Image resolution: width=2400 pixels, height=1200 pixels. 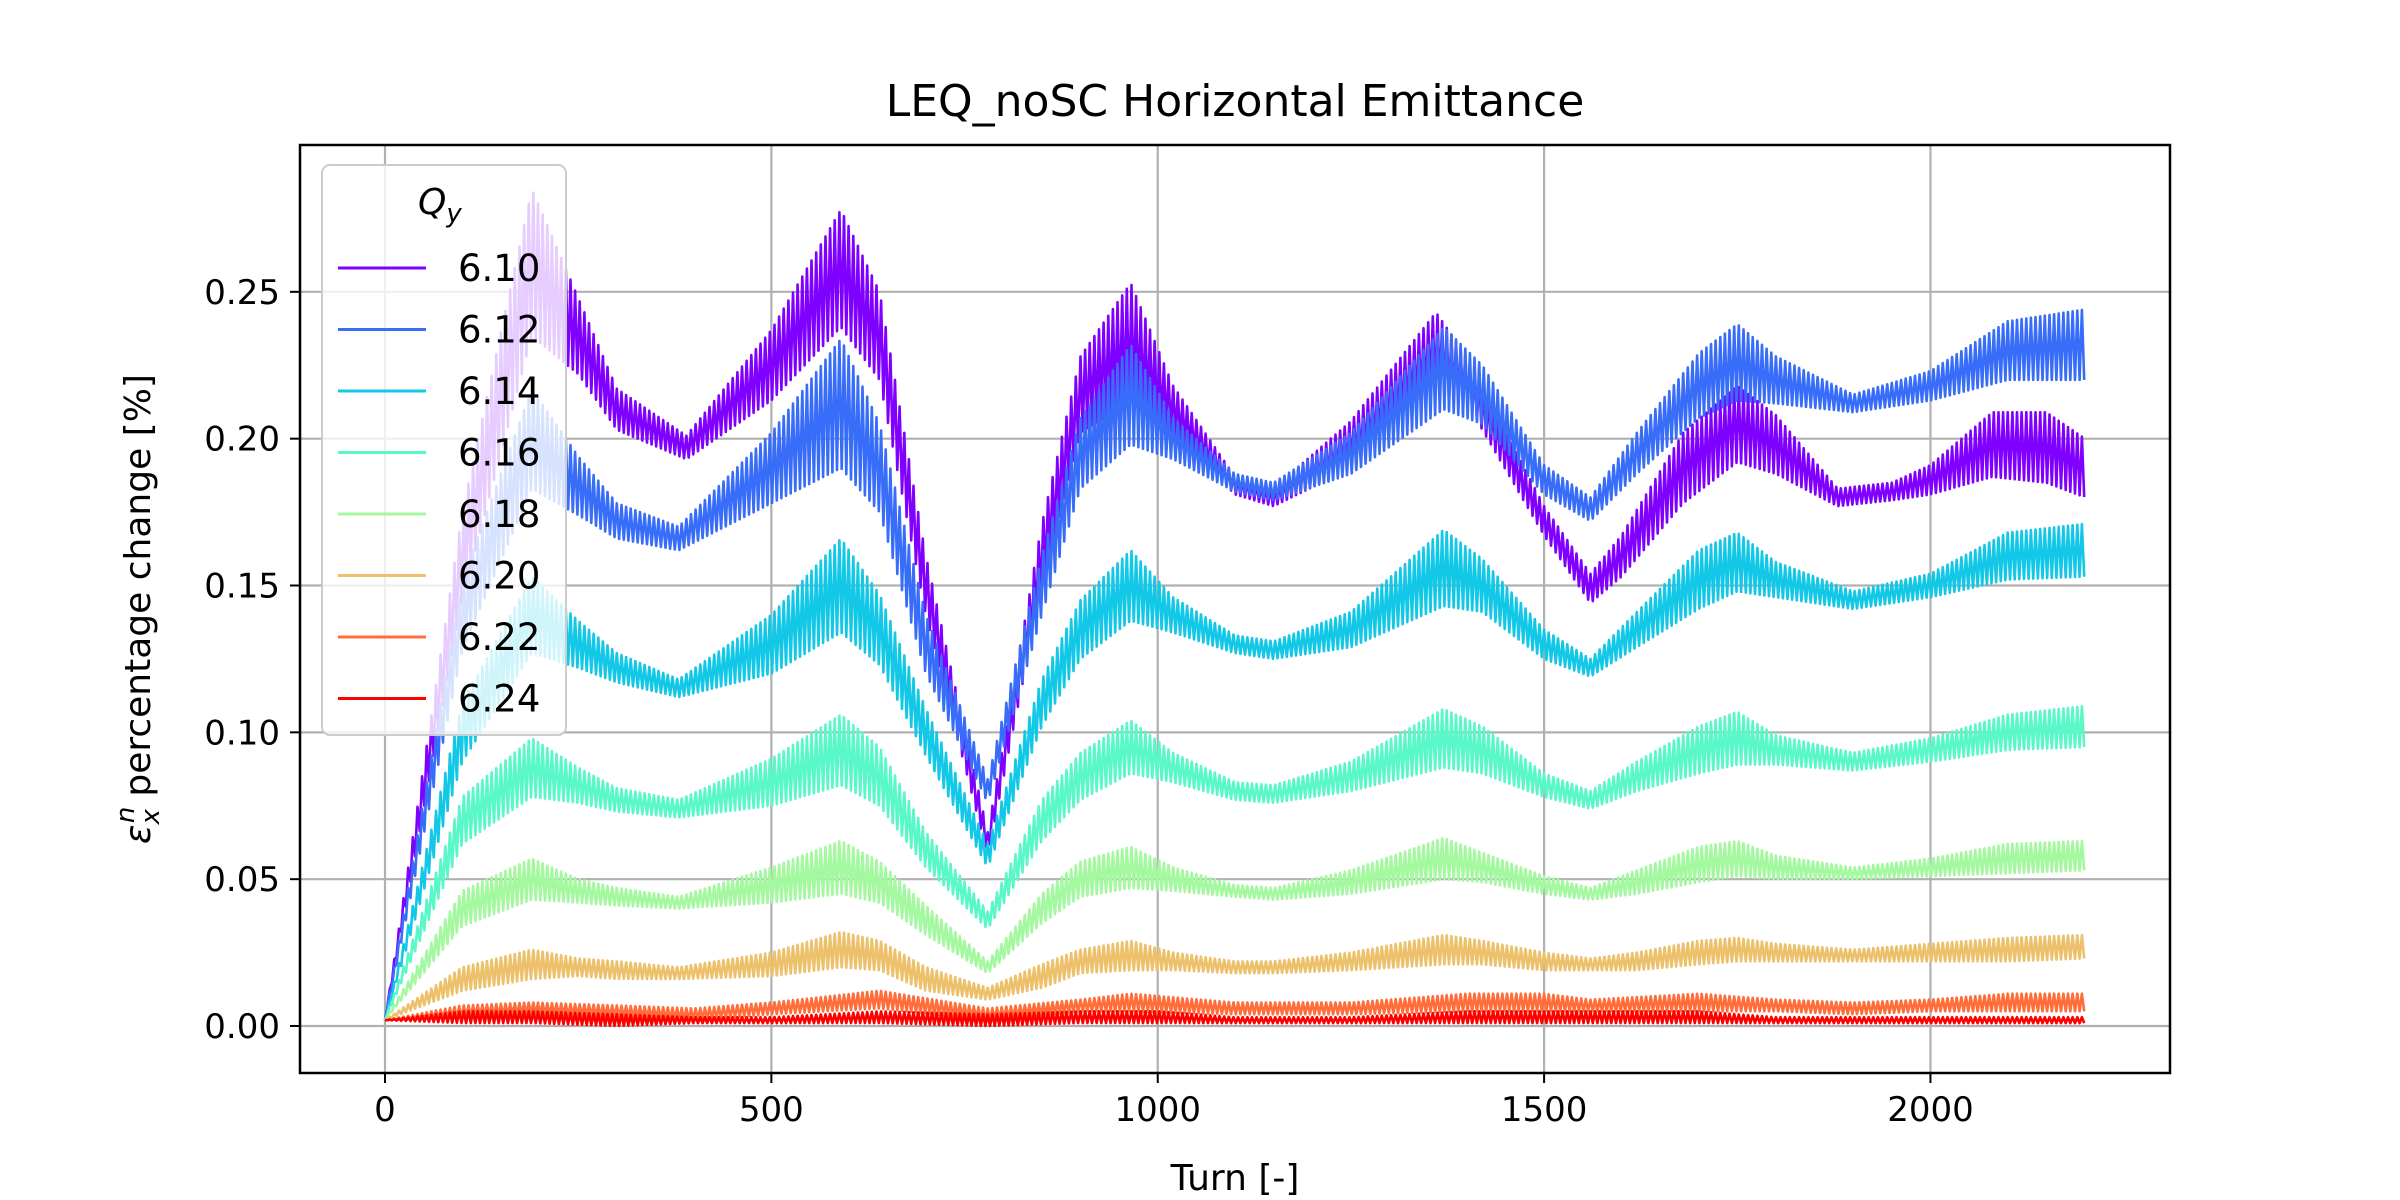 I want to click on y-axis-label: εxn percentage change [%], so click(x=138, y=609).